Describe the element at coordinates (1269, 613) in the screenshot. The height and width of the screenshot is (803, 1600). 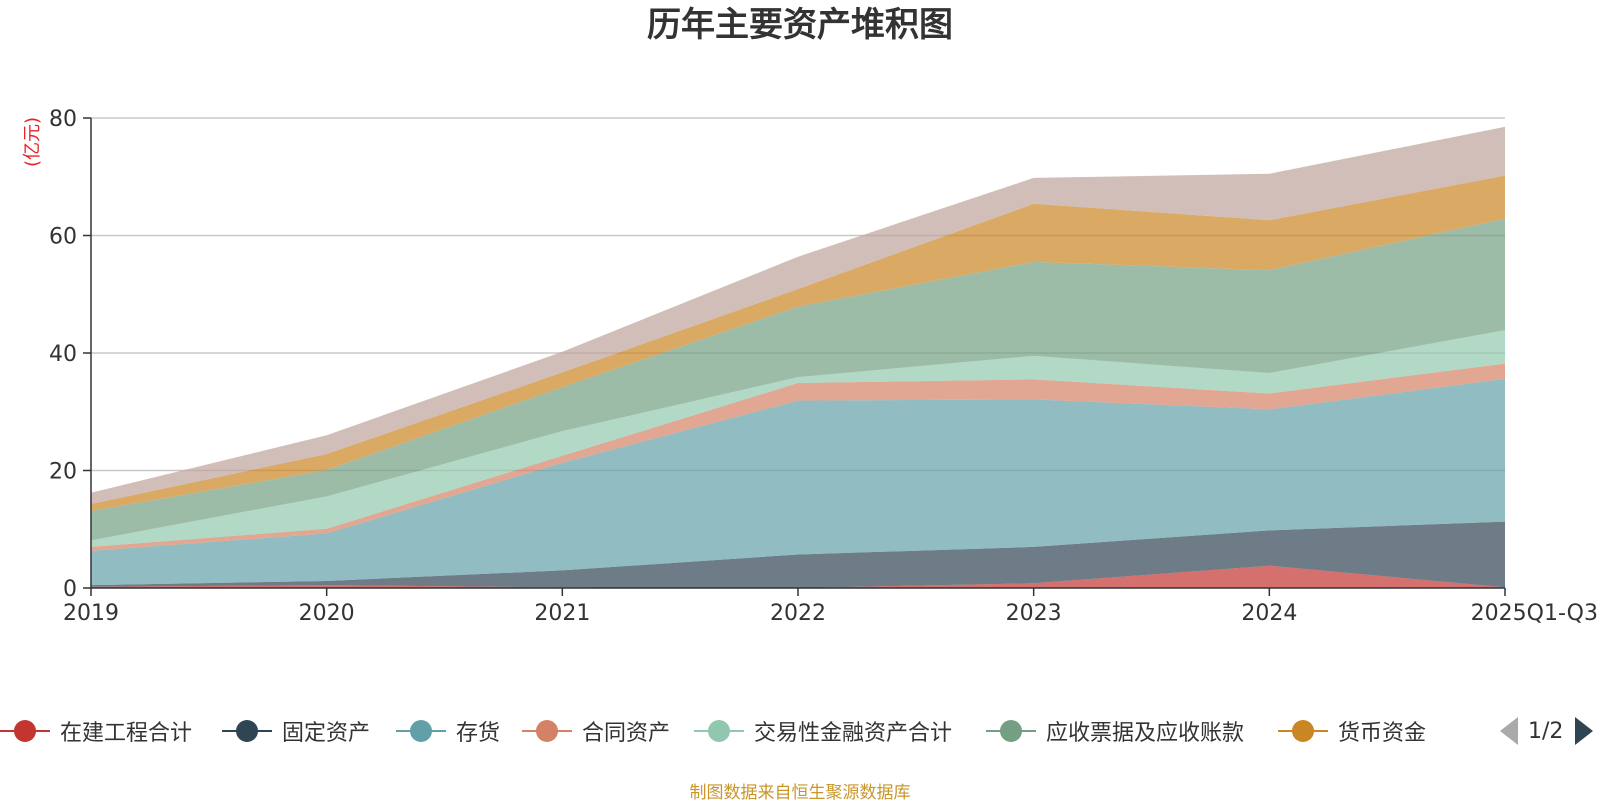
I see `x-tick-label: 2024` at that location.